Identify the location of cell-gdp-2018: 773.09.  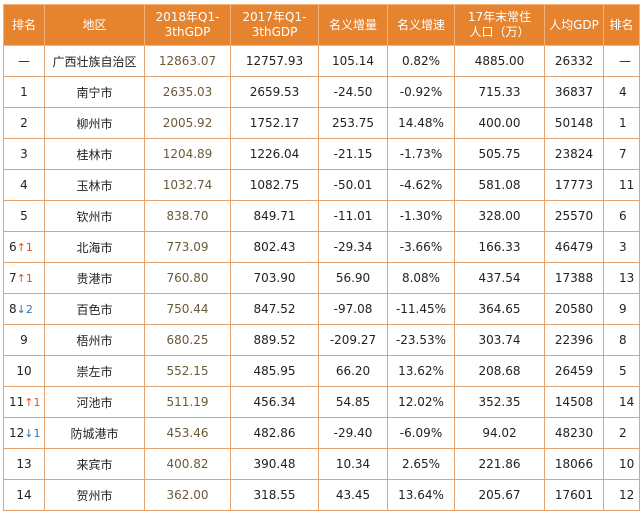
(187, 247).